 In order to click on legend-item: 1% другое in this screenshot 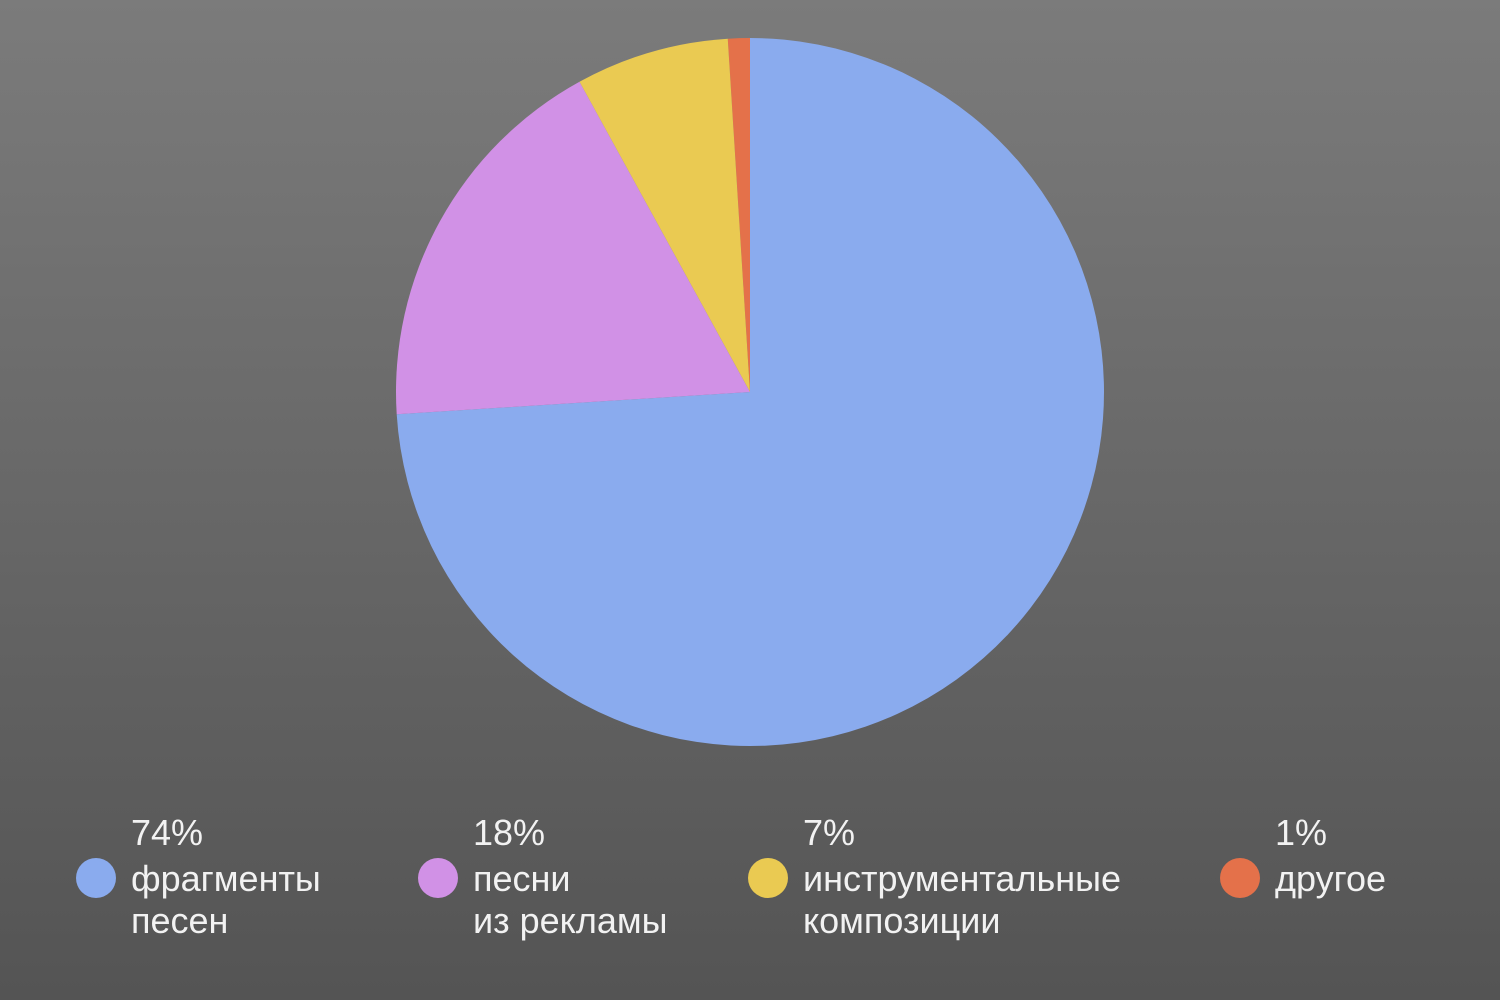, I will do `click(1303, 856)`.